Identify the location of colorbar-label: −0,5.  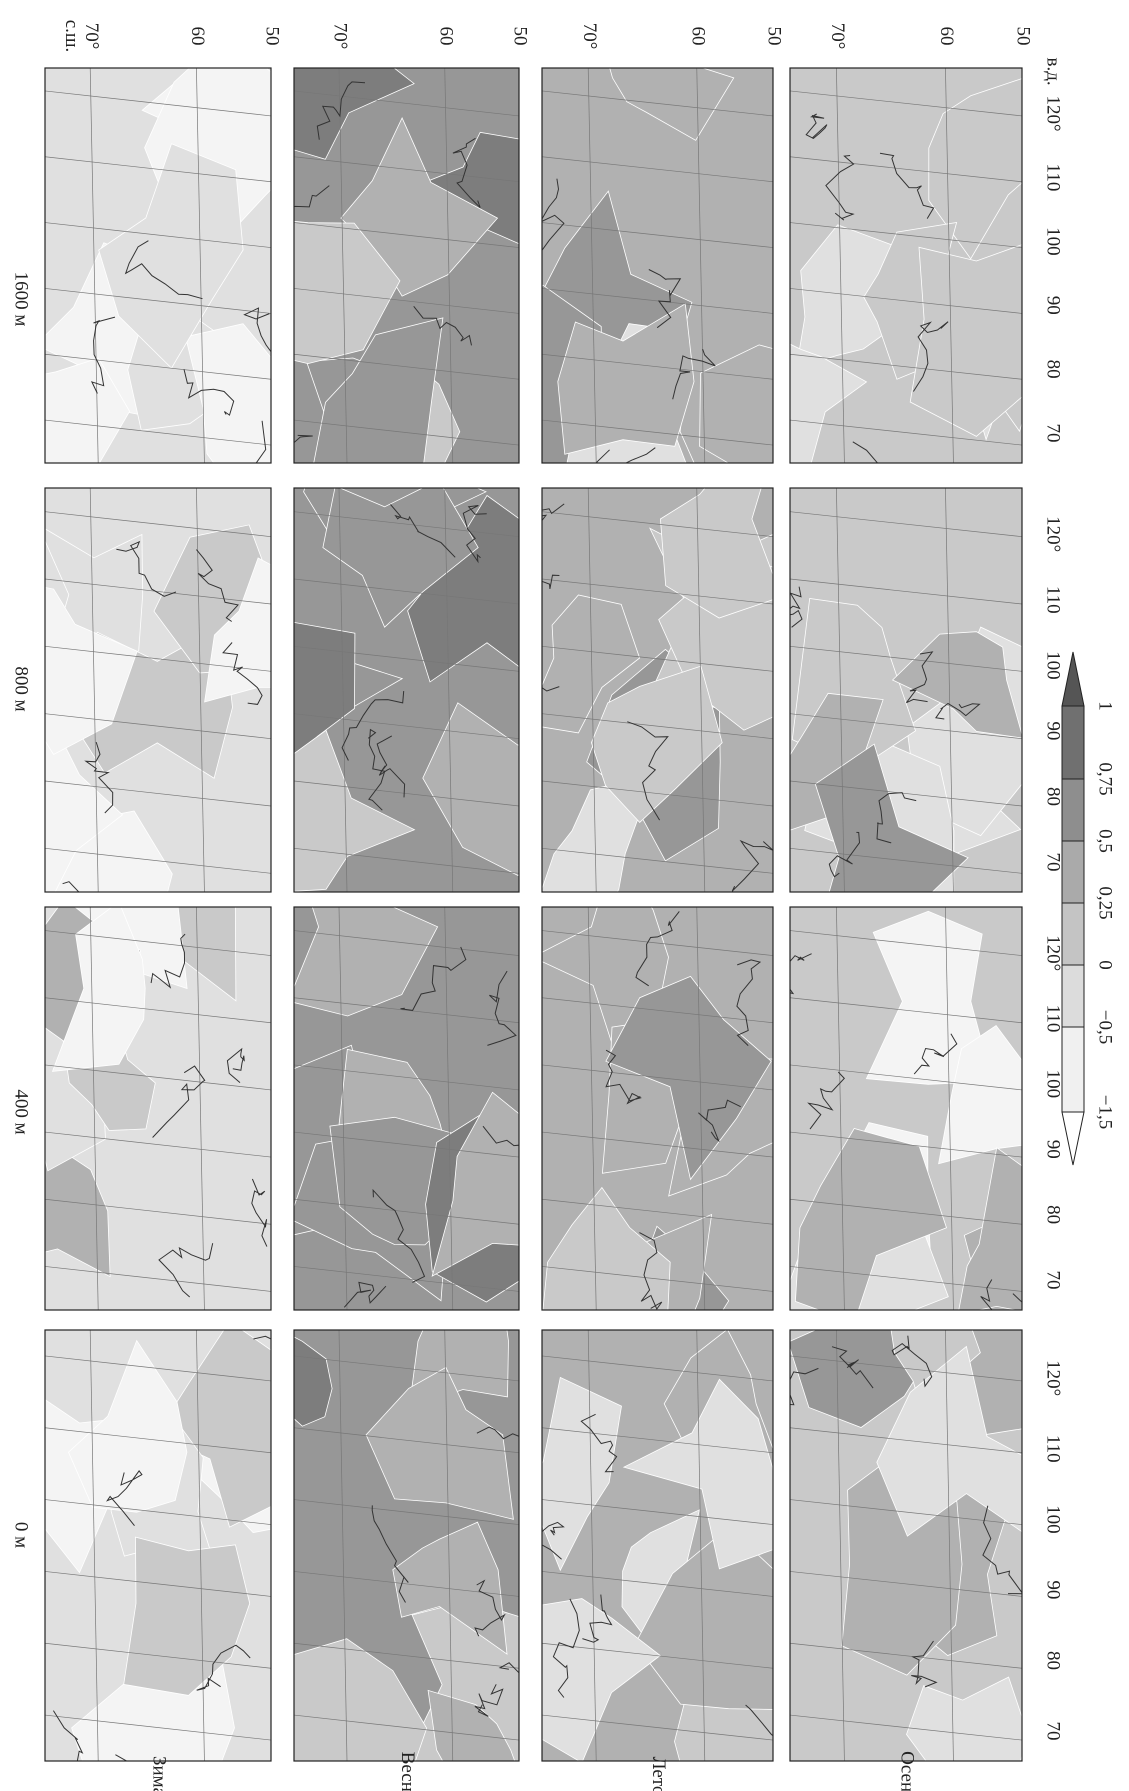
(1105, 1027).